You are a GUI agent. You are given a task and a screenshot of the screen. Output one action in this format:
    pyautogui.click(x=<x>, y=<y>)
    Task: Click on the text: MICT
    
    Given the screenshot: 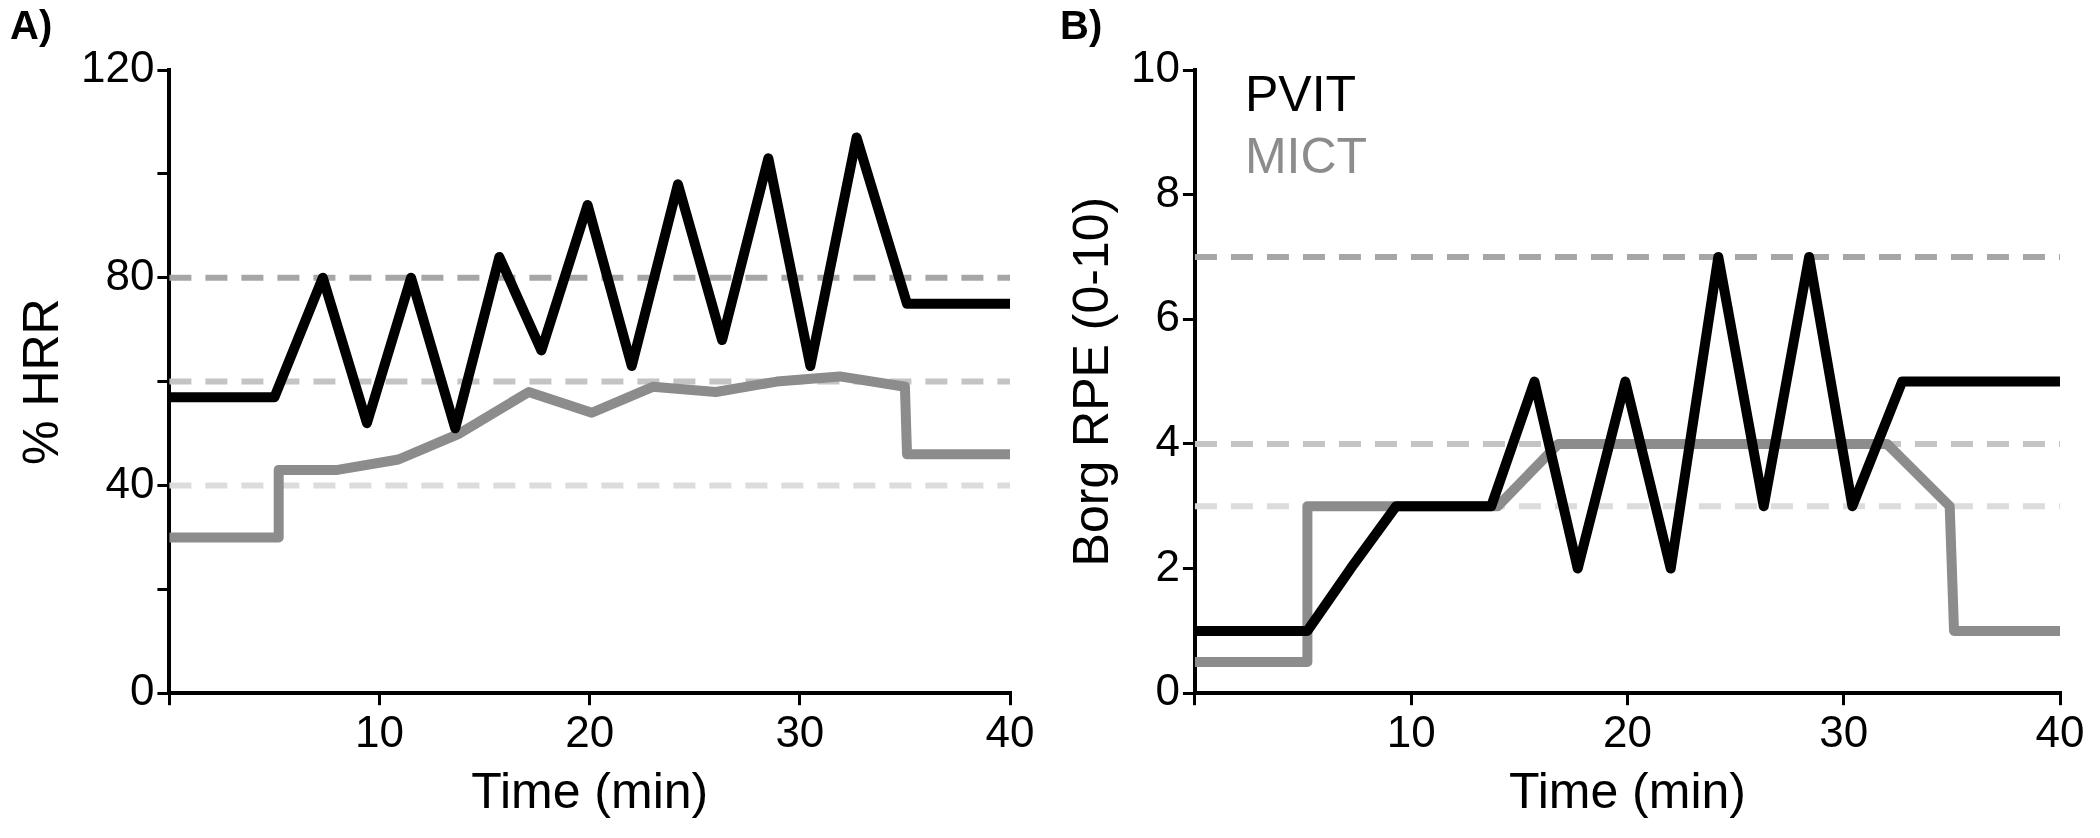 What is the action you would take?
    pyautogui.click(x=1306, y=155)
    